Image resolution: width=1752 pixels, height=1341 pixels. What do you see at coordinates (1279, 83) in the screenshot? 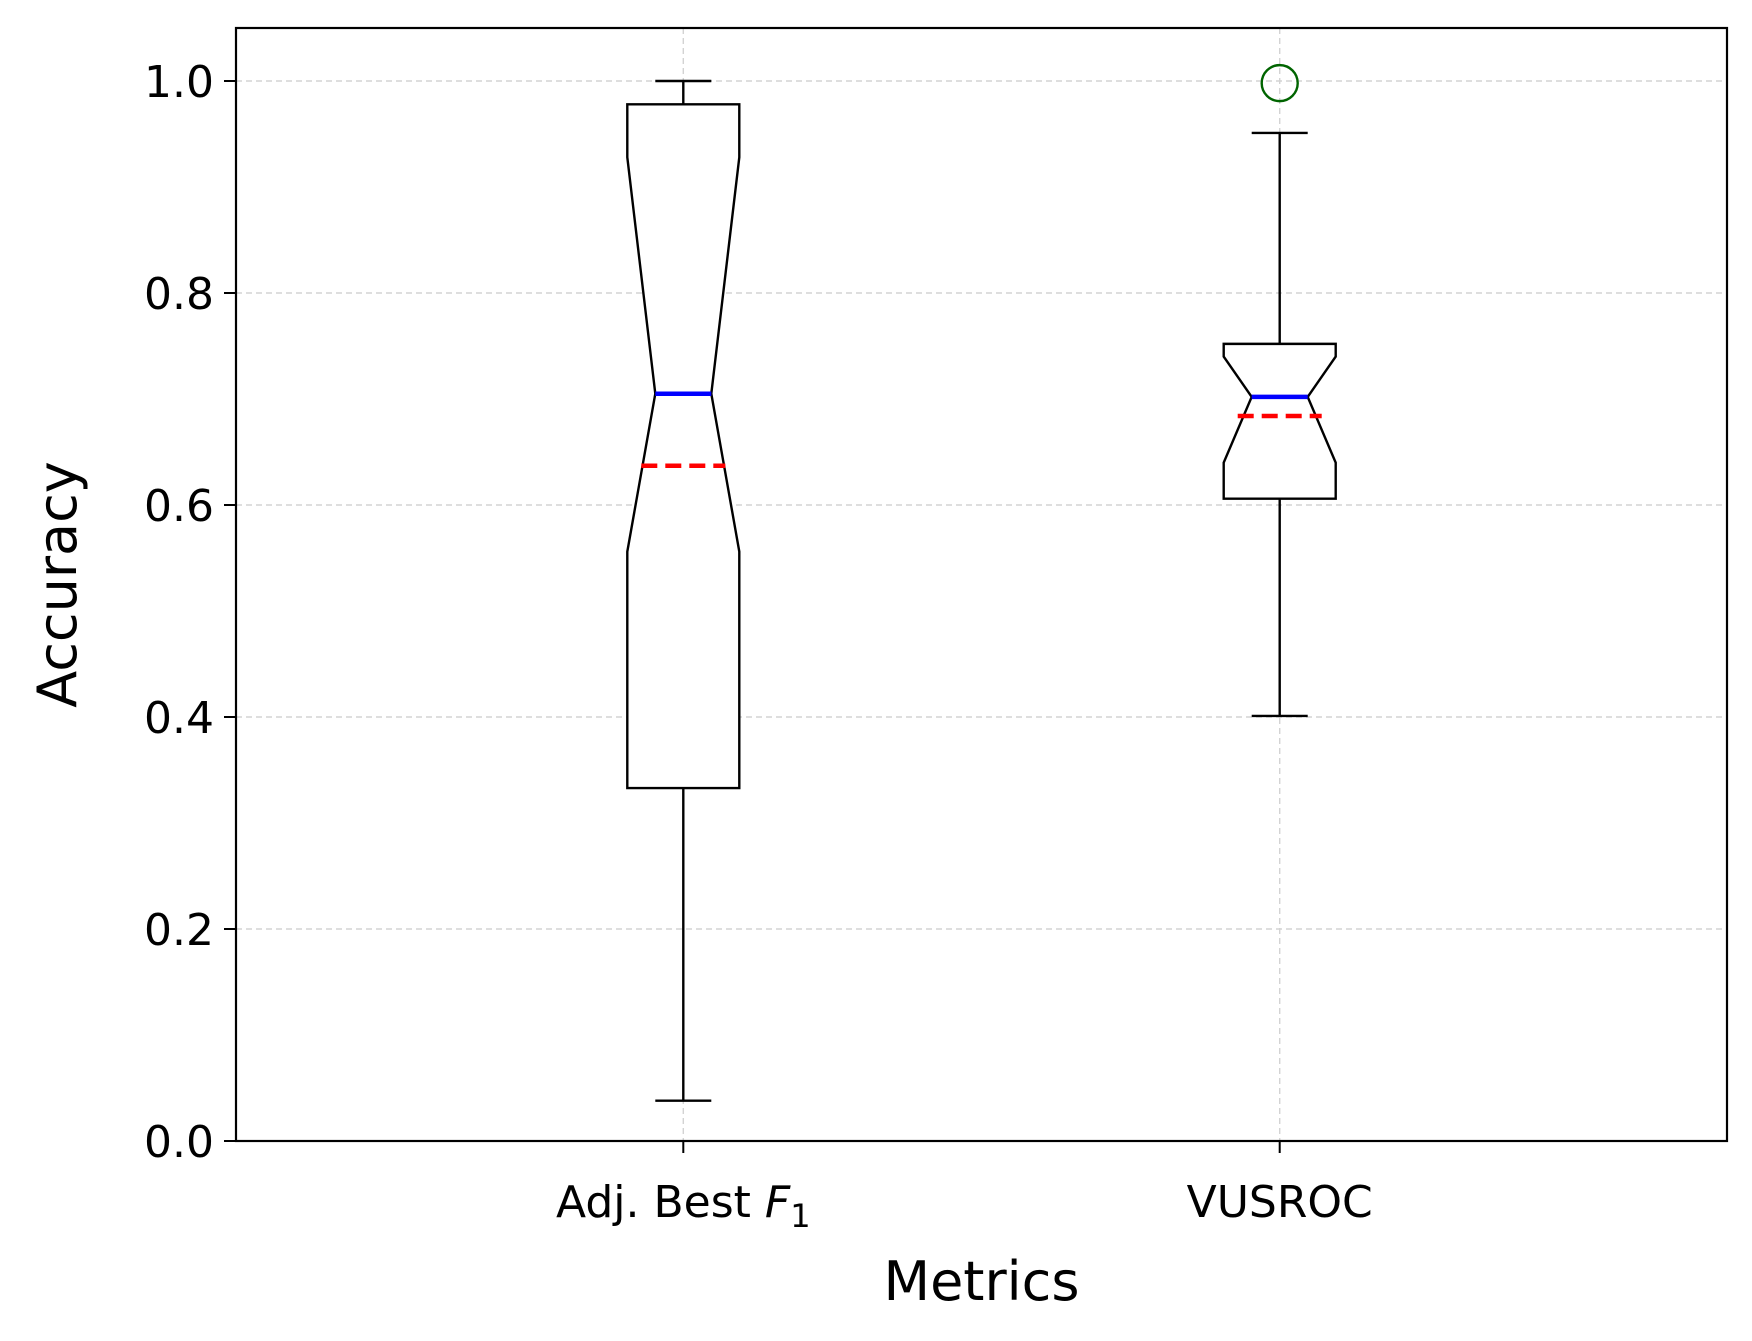
I see `outlier-point` at bounding box center [1279, 83].